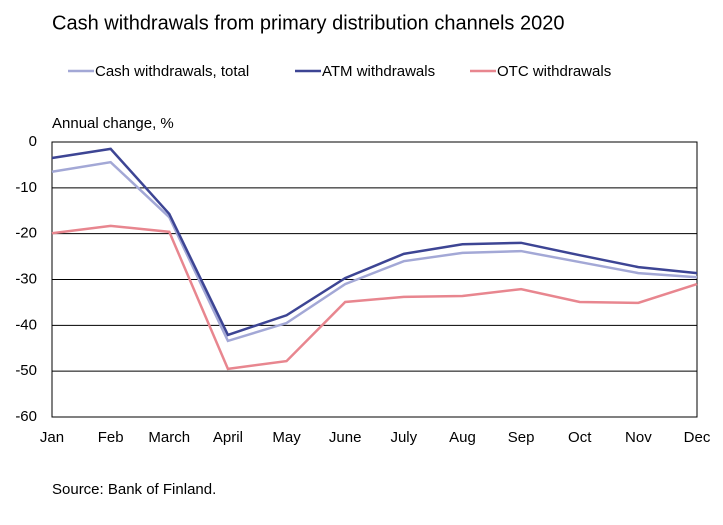 This screenshot has width=723, height=525. I want to click on x-tick-label: May, so click(286, 437).